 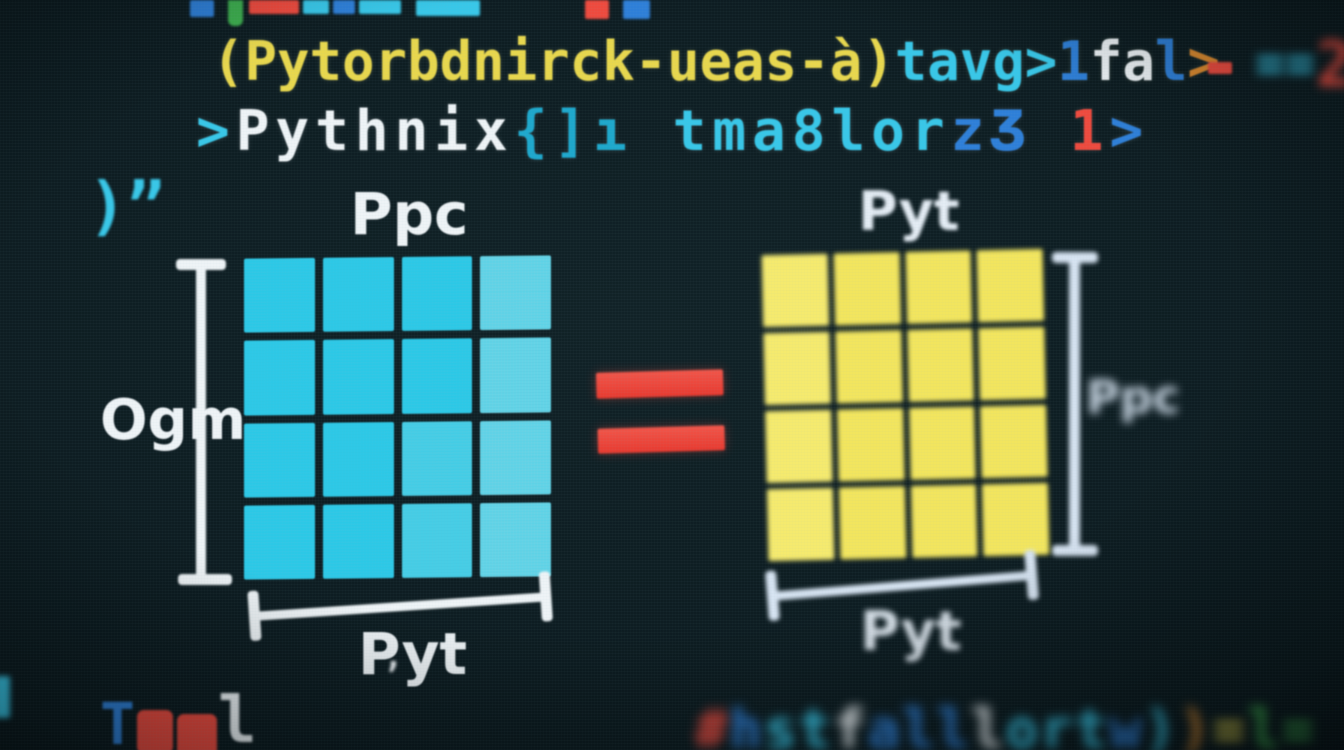 I want to click on code-token: ort, so click(x=1057, y=724).